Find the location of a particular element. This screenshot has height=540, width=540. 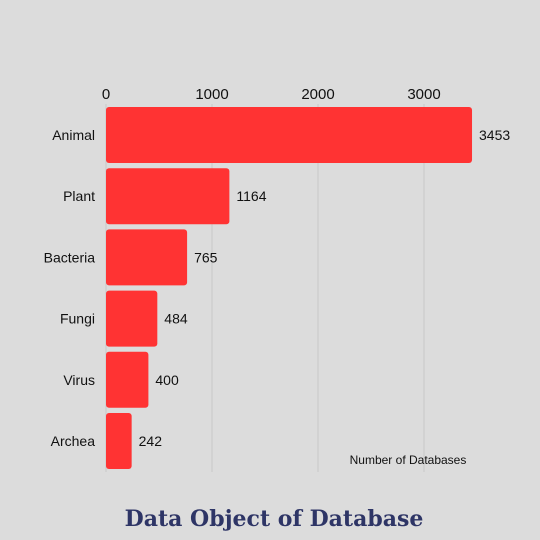

chart-title: Data Object of Database is located at coordinates (274, 519).